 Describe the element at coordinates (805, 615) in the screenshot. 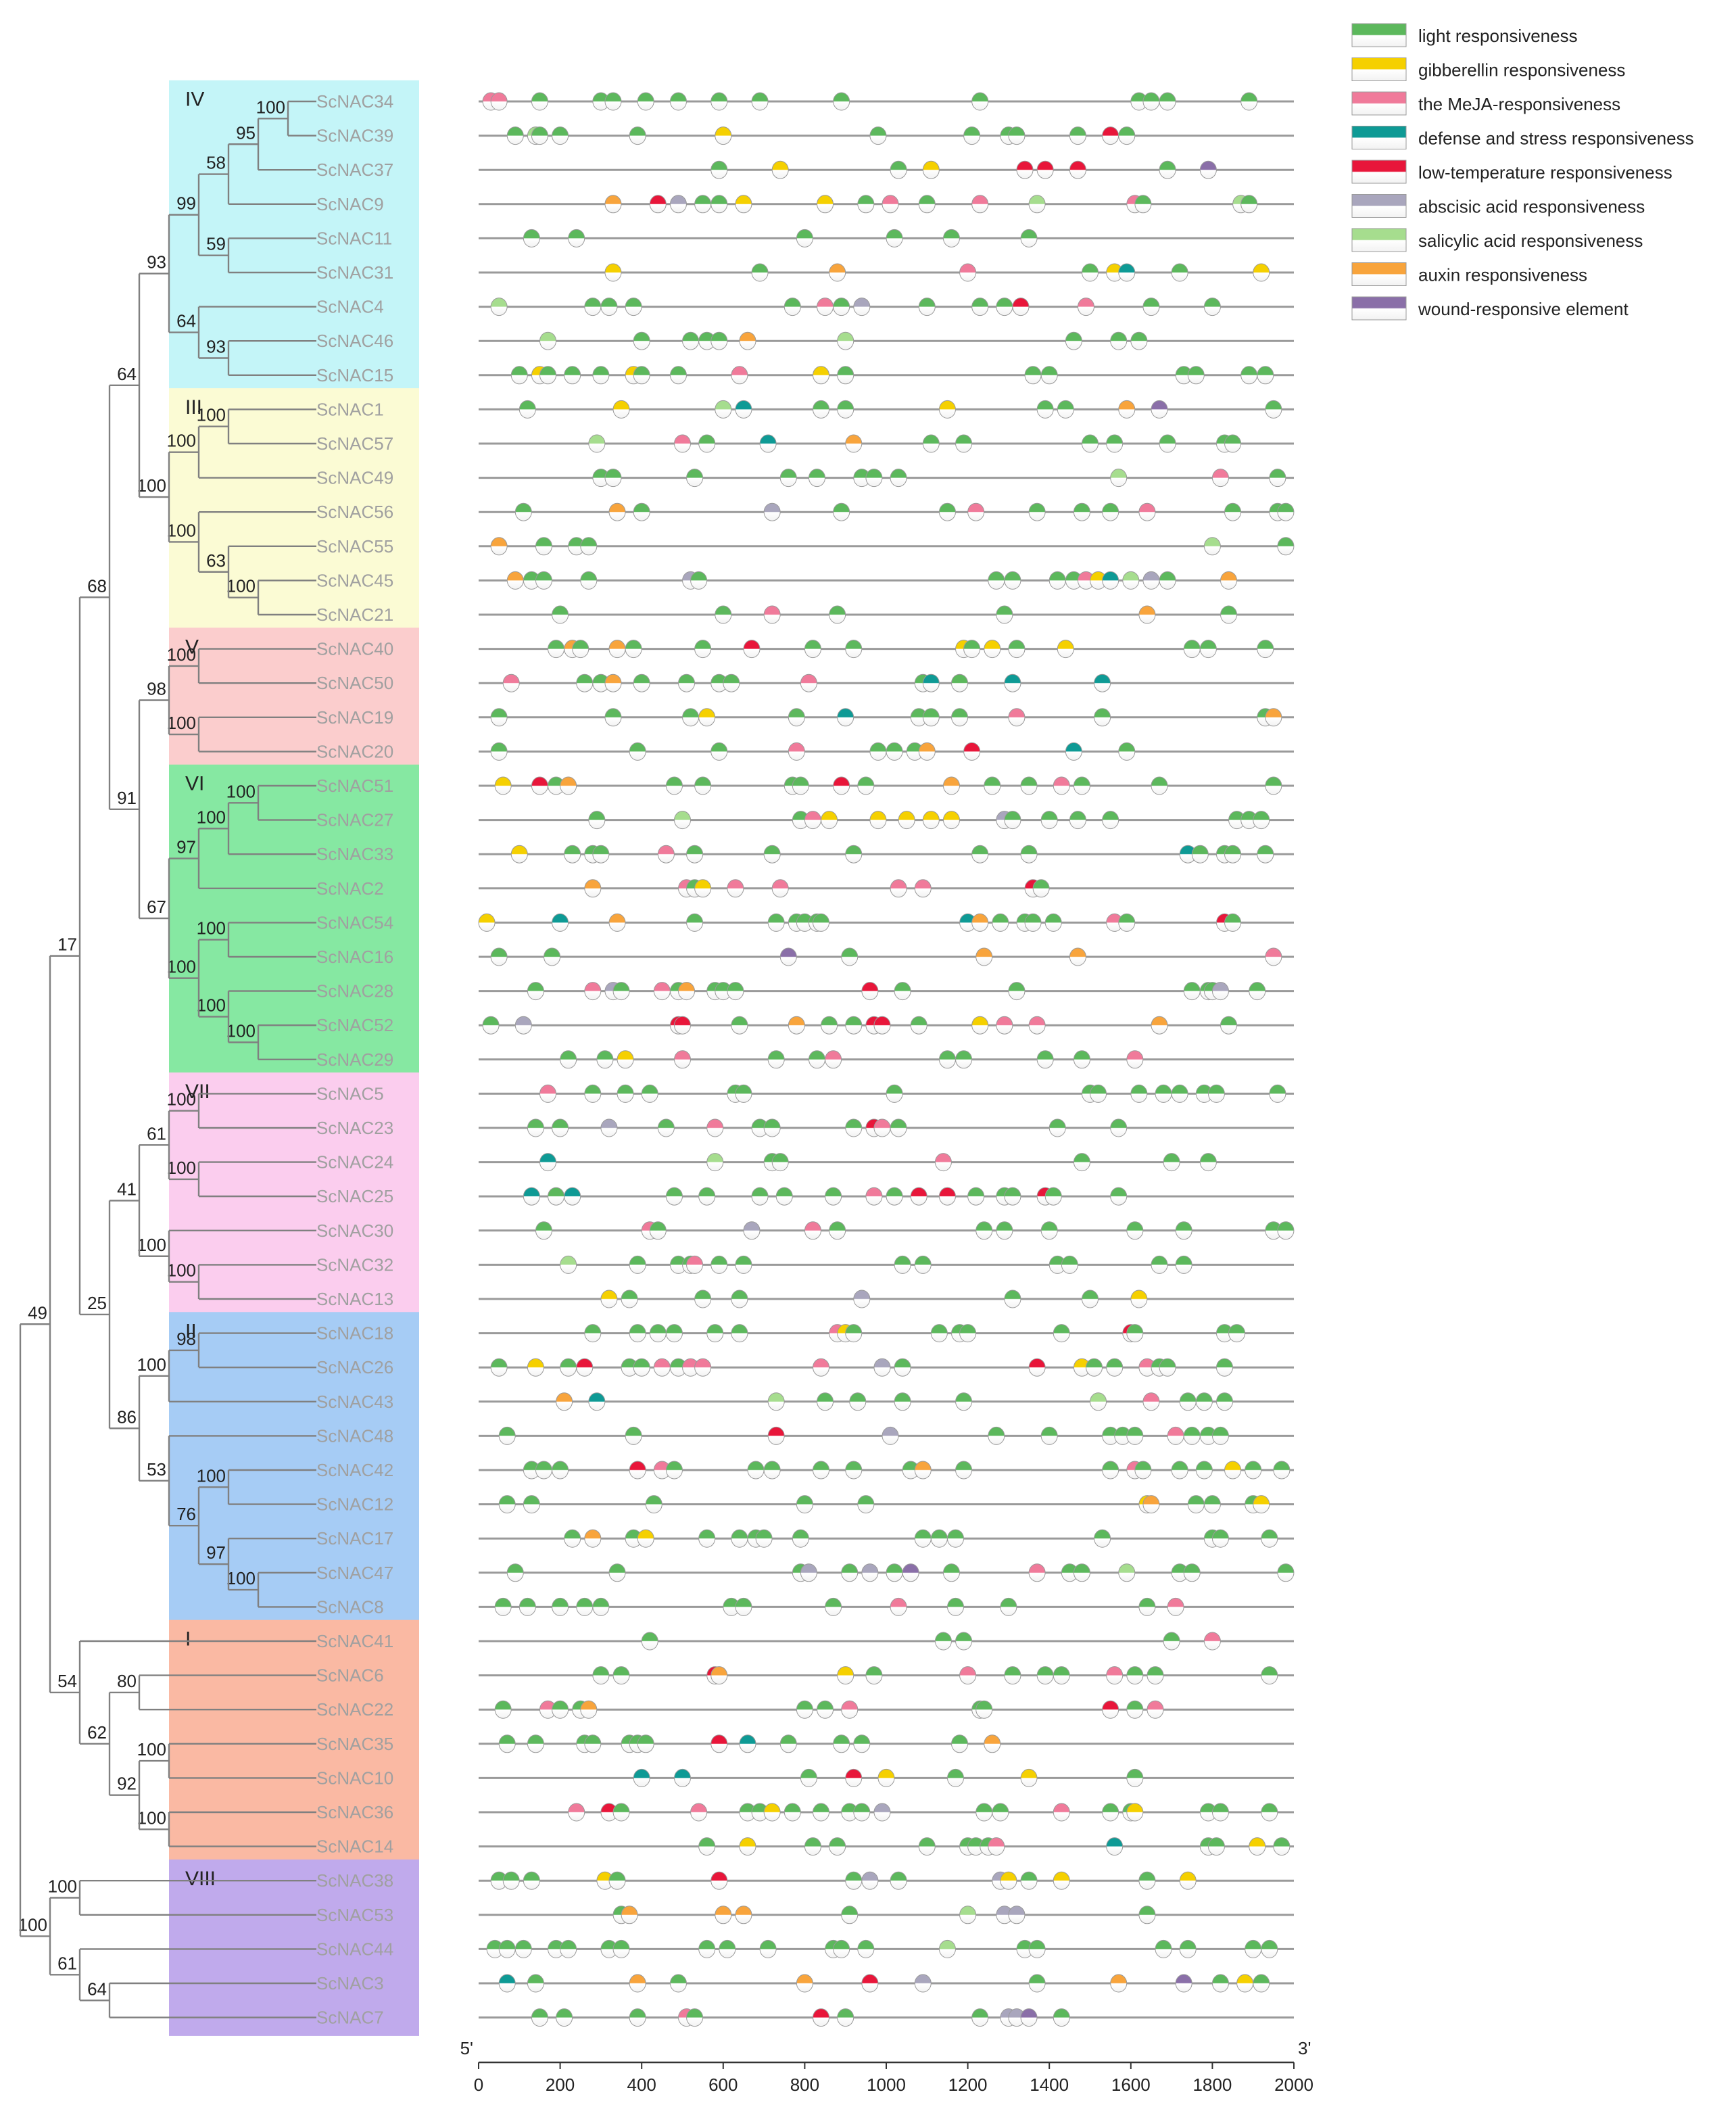

I see `gene-row: ScNAC21` at that location.